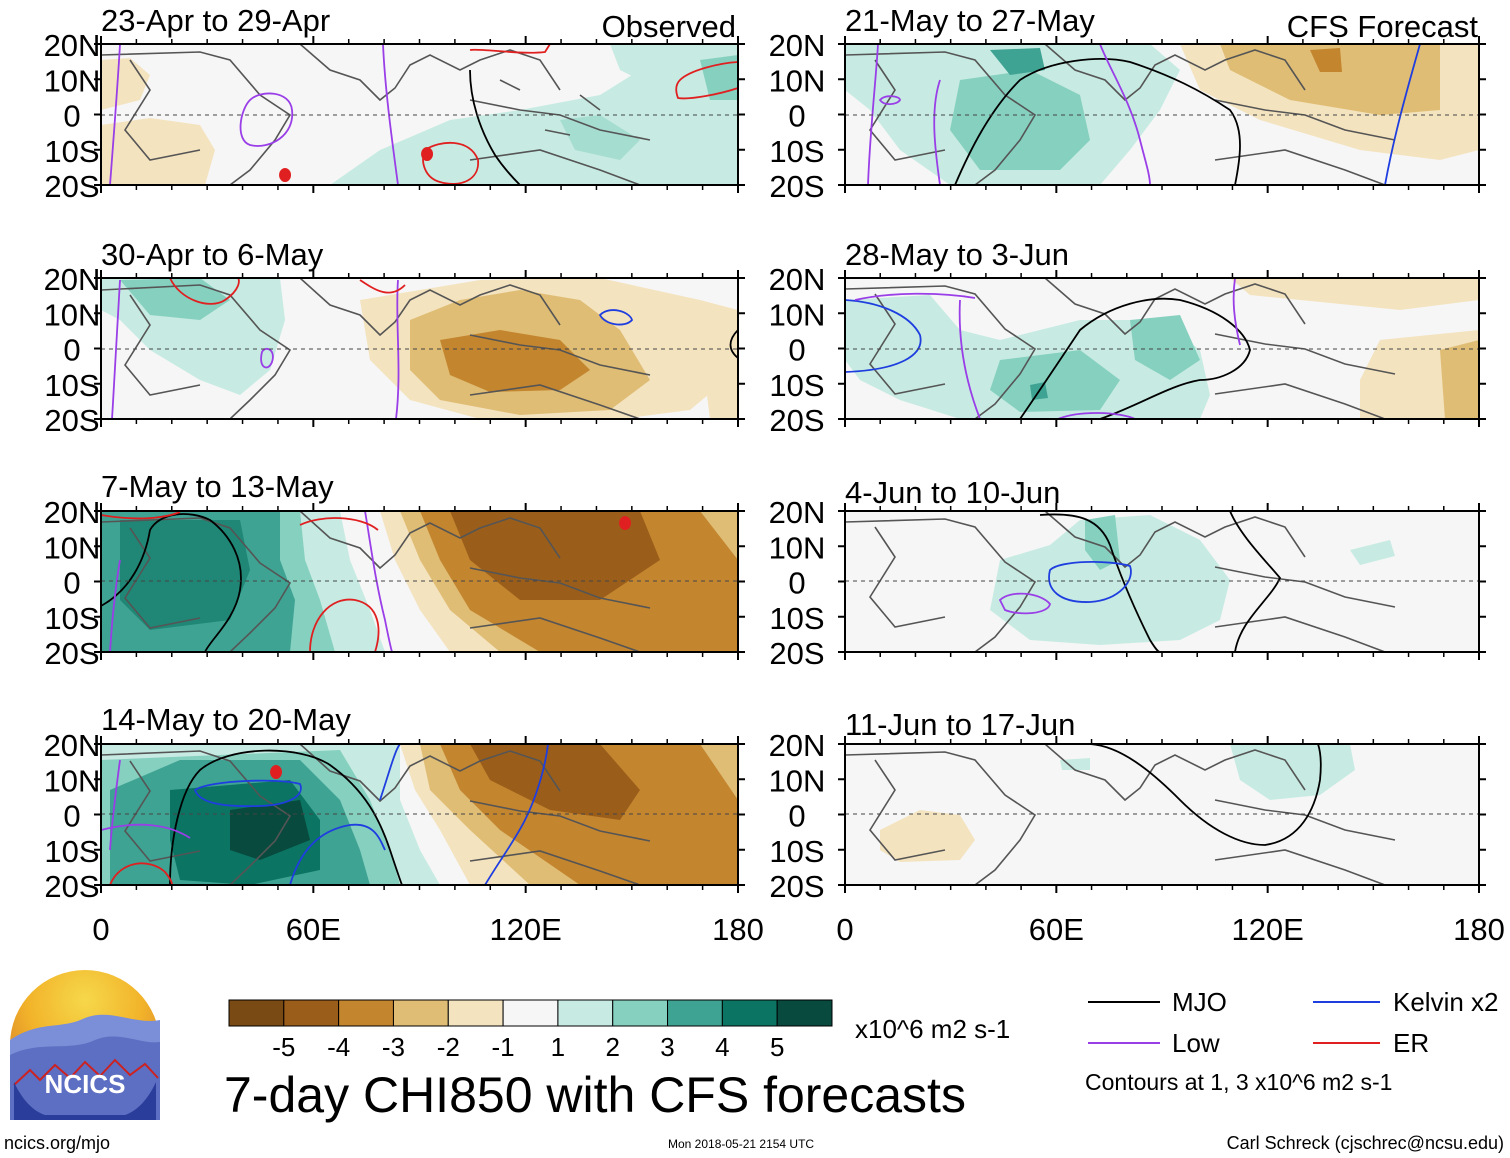 The image size is (1510, 1158). What do you see at coordinates (525, 929) in the screenshot?
I see `lon-tick-label: 120E` at bounding box center [525, 929].